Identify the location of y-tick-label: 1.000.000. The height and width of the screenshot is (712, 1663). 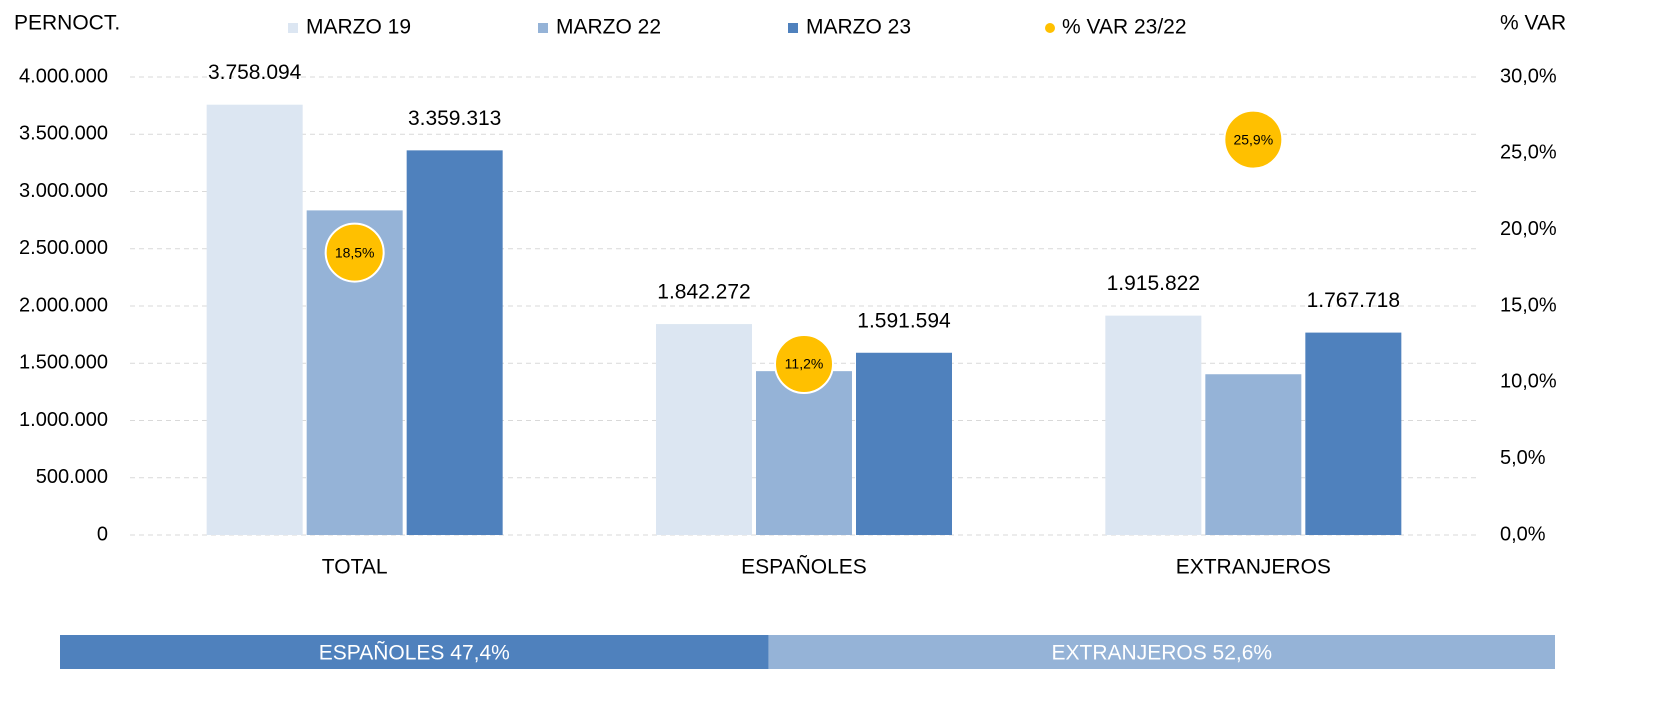
(63, 420).